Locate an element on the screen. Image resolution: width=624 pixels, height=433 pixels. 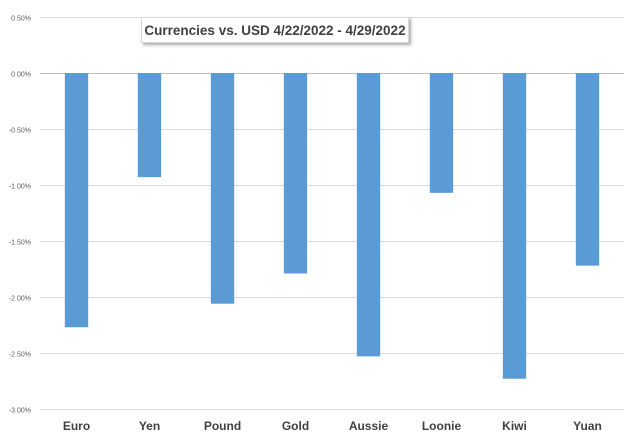
x-tick-label-aussie: Aussie is located at coordinates (369, 426).